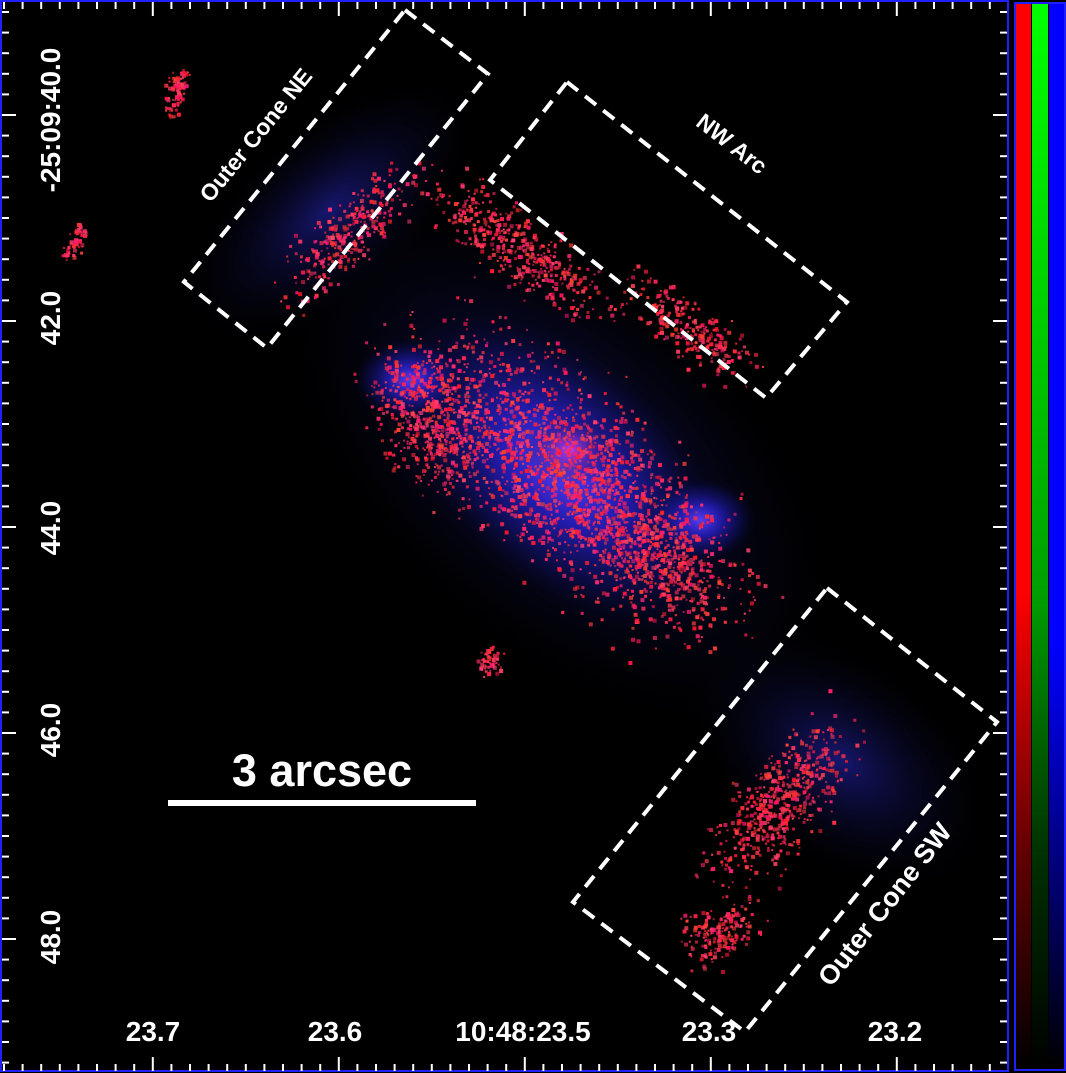 The width and height of the screenshot is (1066, 1073). I want to click on dec-tick-label: 44.0, so click(50, 528).